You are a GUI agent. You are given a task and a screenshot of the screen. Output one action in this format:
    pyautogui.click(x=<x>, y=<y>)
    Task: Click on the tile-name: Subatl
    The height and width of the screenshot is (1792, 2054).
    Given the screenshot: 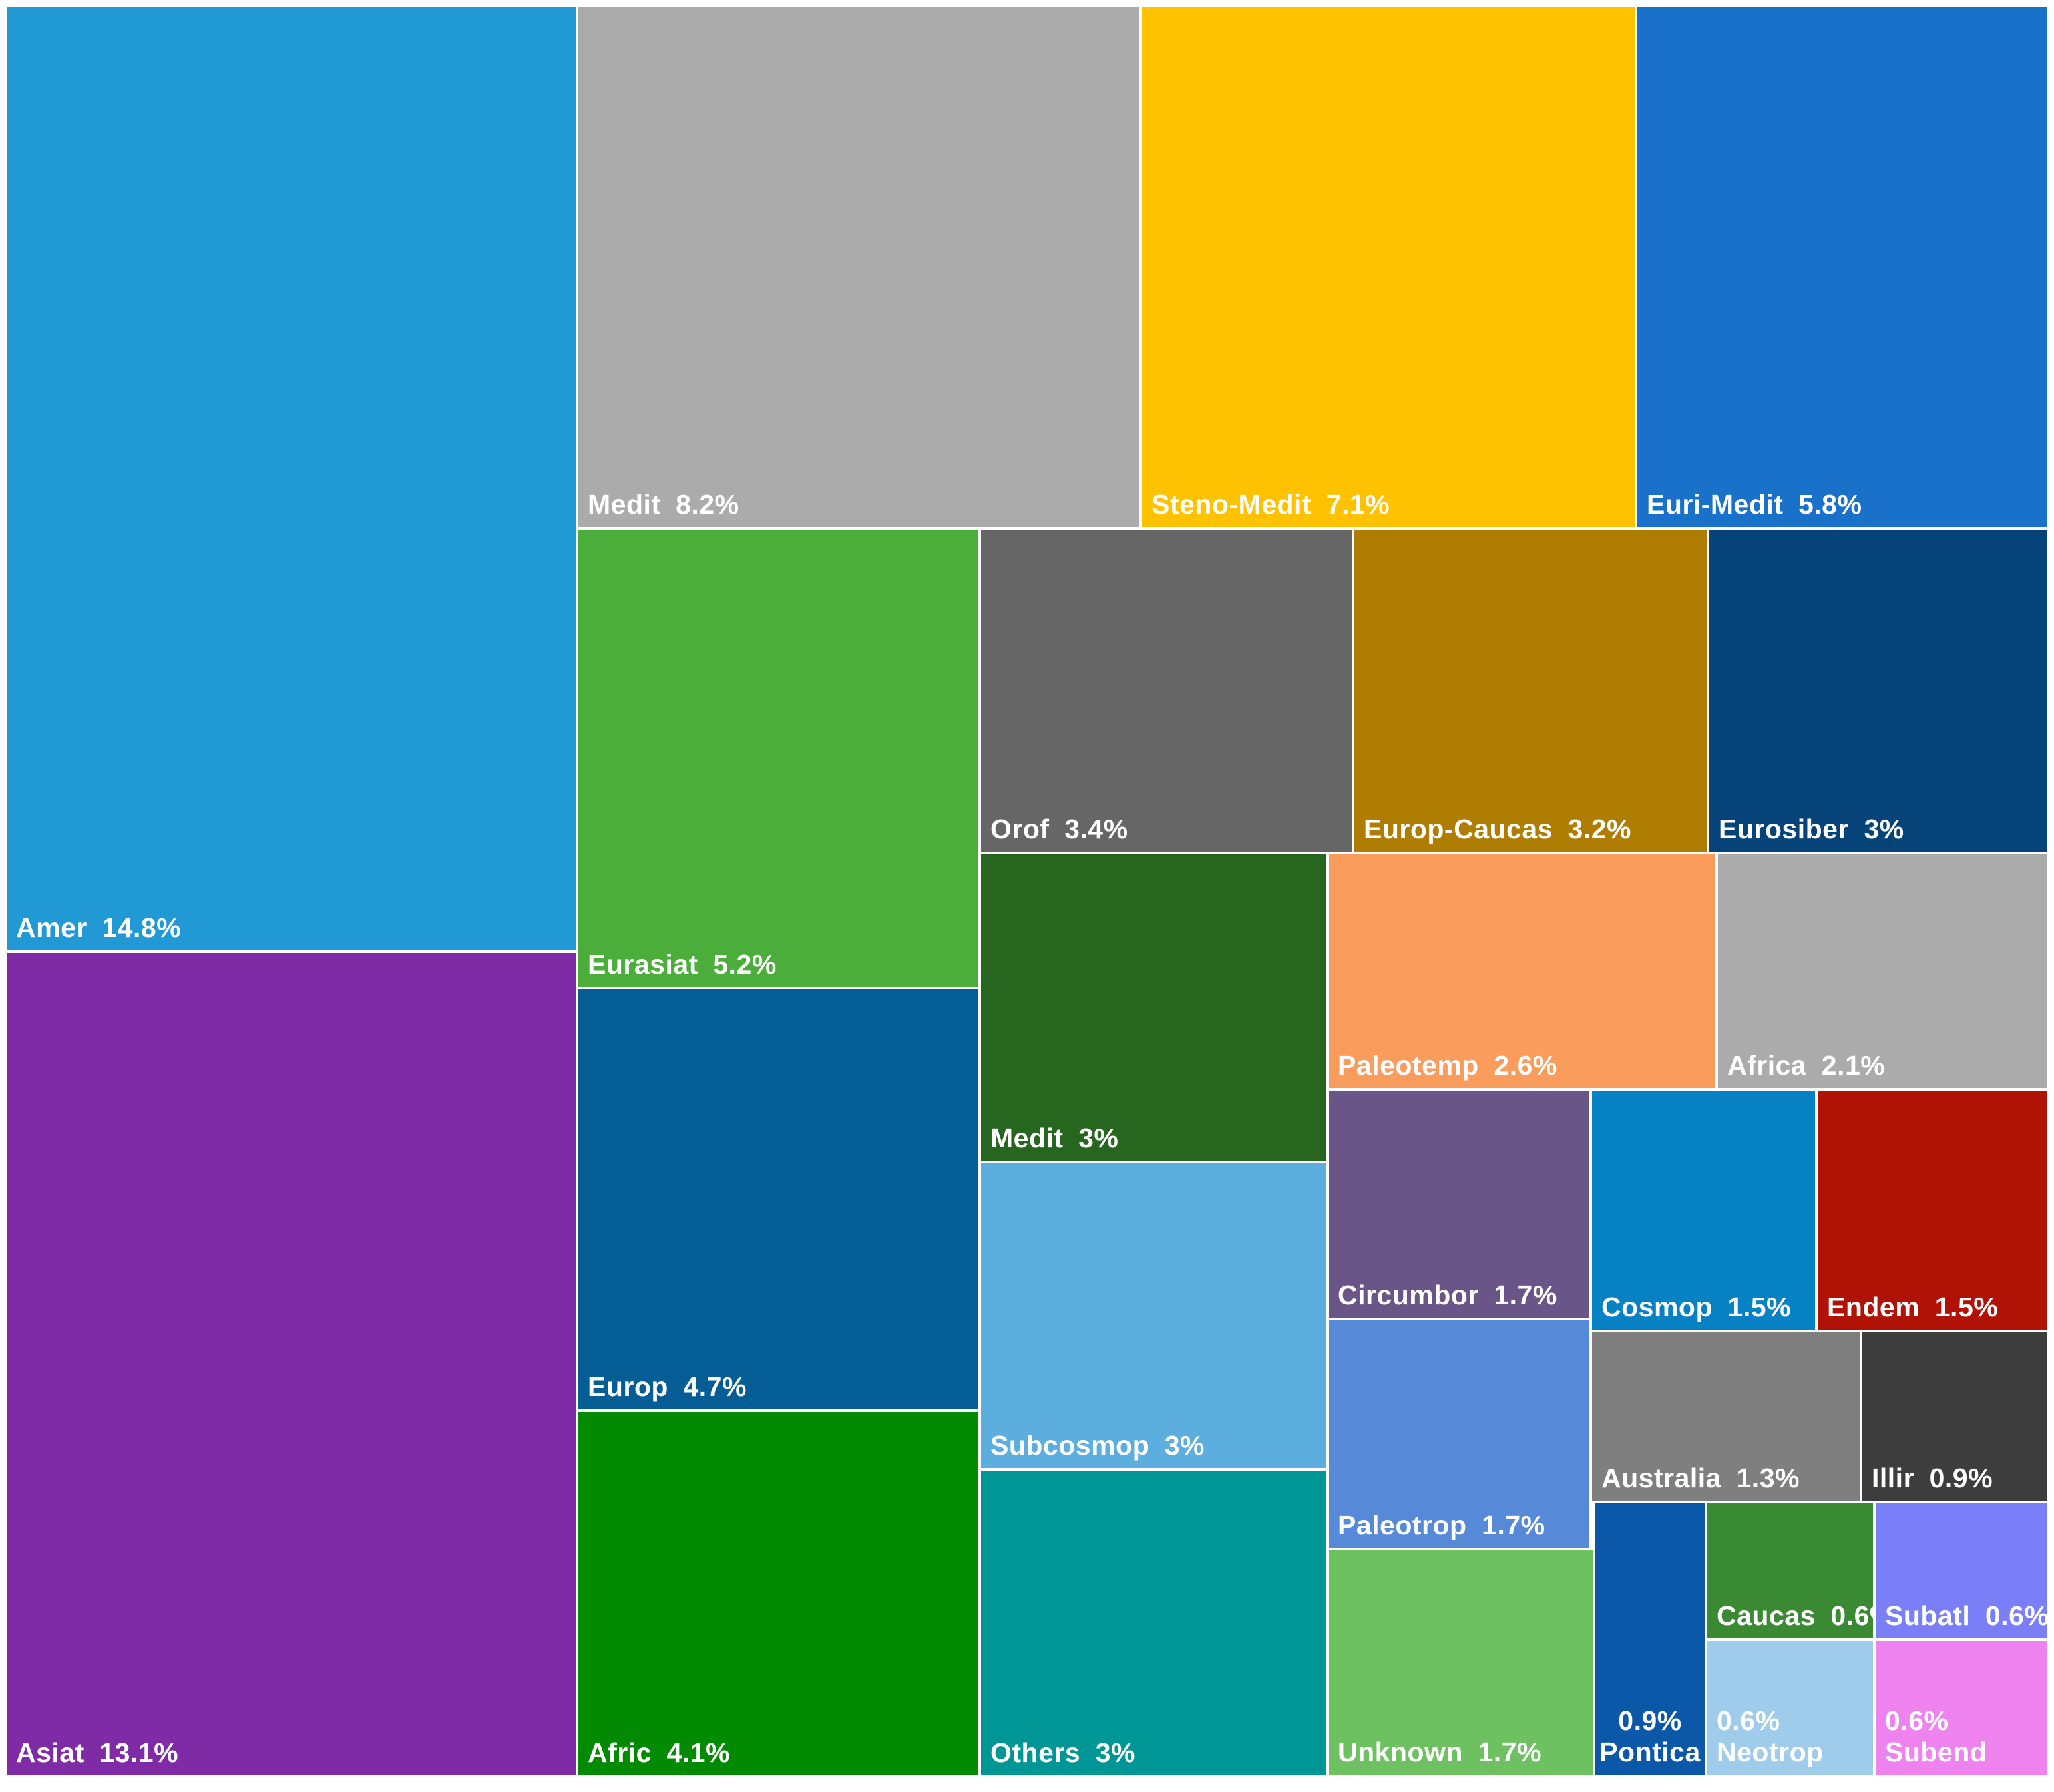 What is the action you would take?
    pyautogui.click(x=1928, y=1616)
    